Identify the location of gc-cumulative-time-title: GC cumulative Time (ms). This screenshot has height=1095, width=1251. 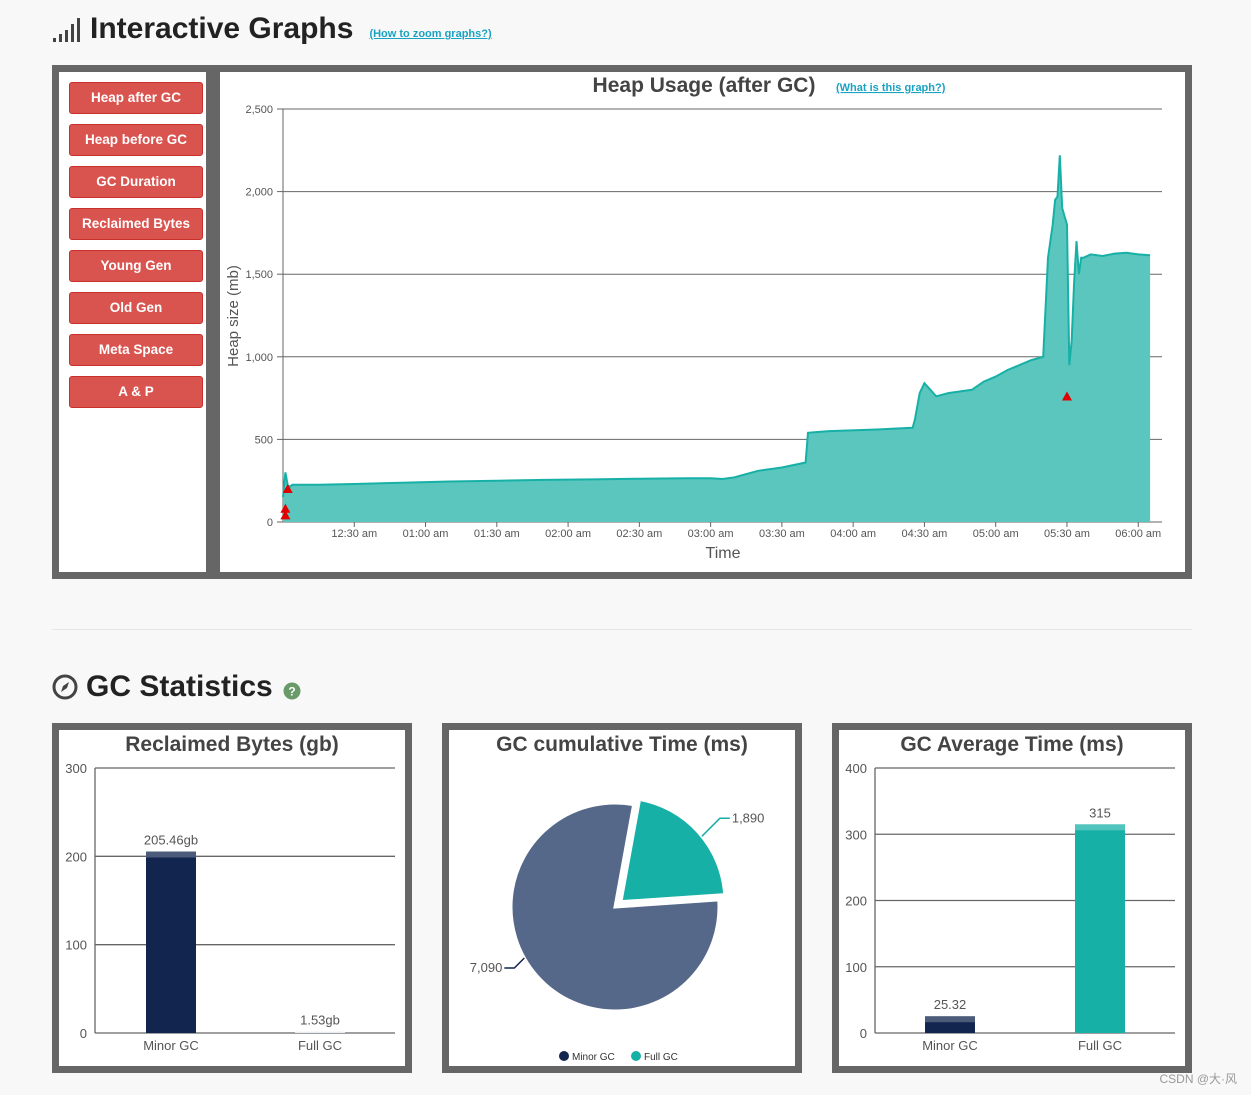
(622, 744).